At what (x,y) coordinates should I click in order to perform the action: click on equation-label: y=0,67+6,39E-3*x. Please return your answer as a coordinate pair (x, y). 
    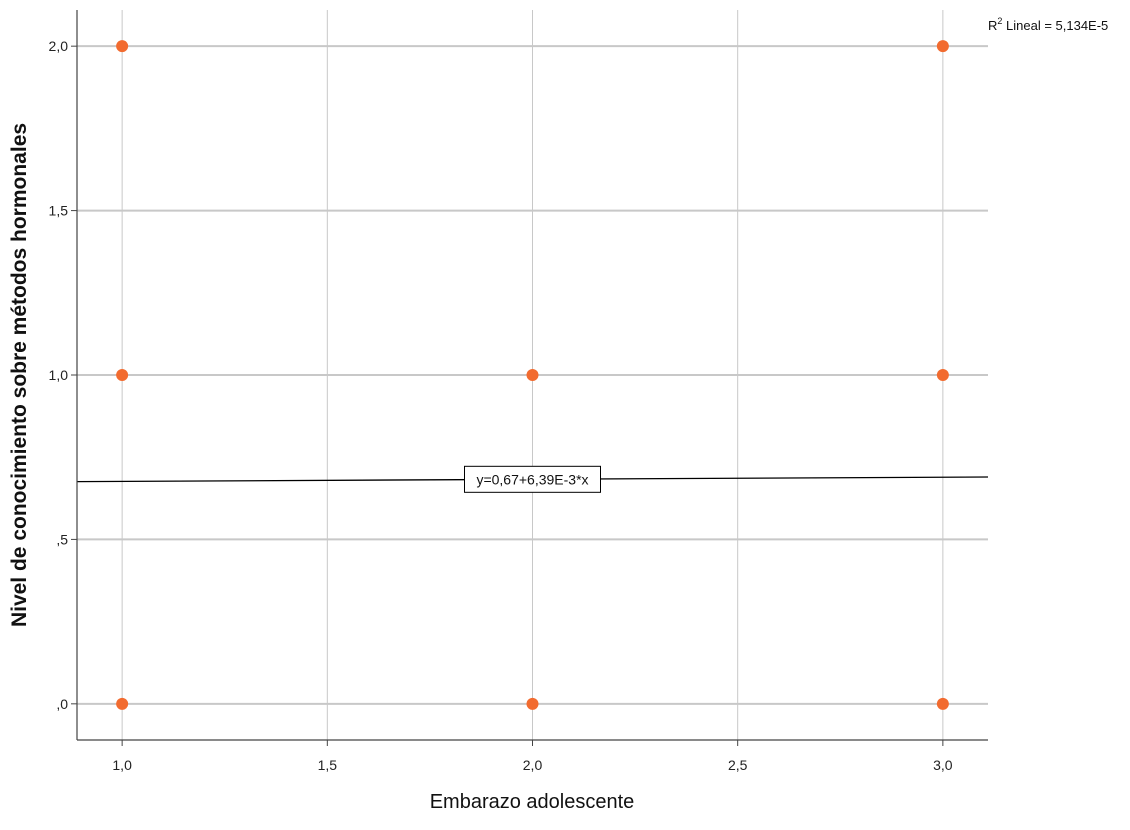
    Looking at the image, I should click on (532, 479).